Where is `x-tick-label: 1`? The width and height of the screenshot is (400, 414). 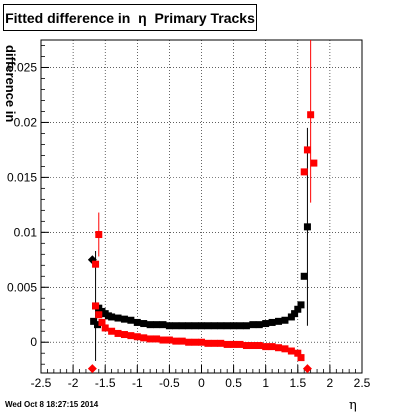 x-tick-label: 1 is located at coordinates (265, 383).